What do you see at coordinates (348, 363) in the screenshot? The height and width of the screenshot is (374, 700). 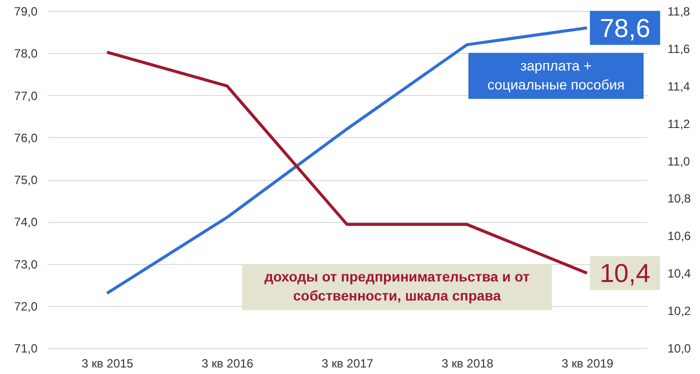 I see `x-tick-label: 3 кв 2017` at bounding box center [348, 363].